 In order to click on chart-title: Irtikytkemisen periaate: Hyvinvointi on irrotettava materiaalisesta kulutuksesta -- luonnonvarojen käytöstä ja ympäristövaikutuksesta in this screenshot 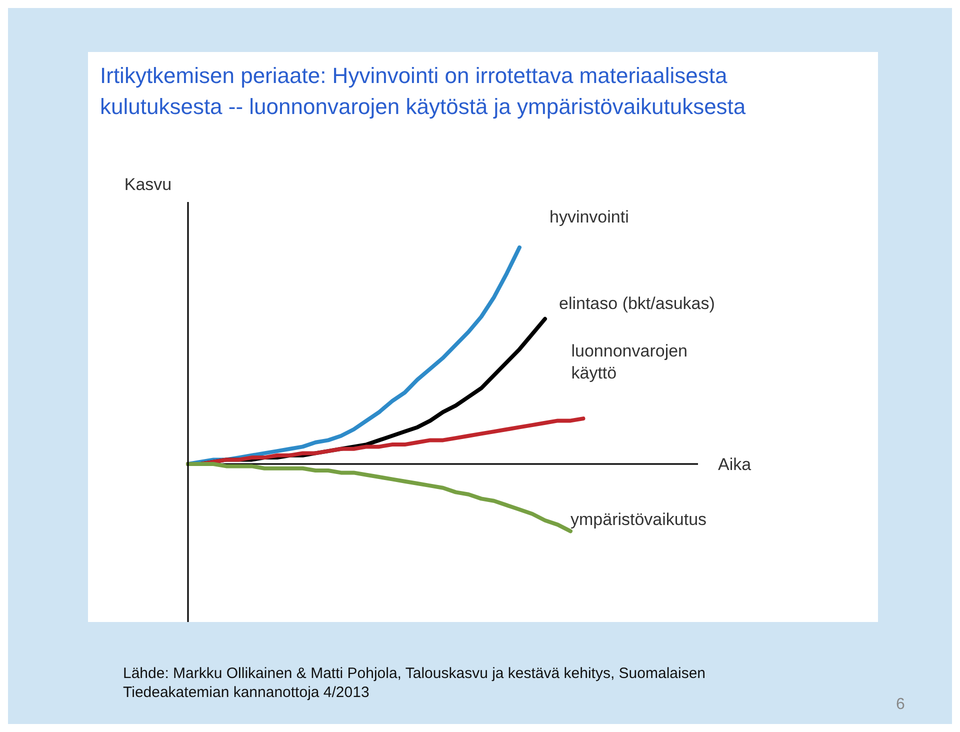, I will do `click(423, 91)`.